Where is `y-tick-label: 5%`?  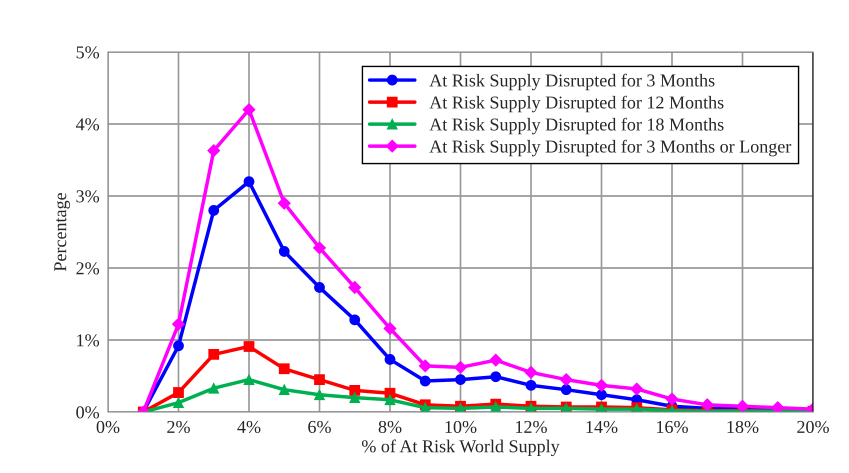 y-tick-label: 5% is located at coordinates (88, 52).